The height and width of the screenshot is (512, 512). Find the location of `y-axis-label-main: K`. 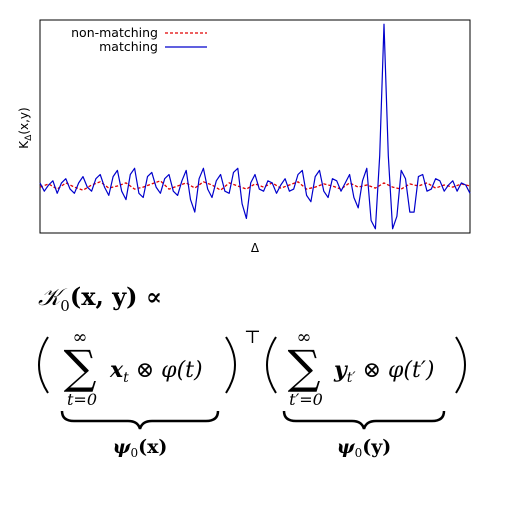

y-axis-label-main: K is located at coordinates (24, 144).